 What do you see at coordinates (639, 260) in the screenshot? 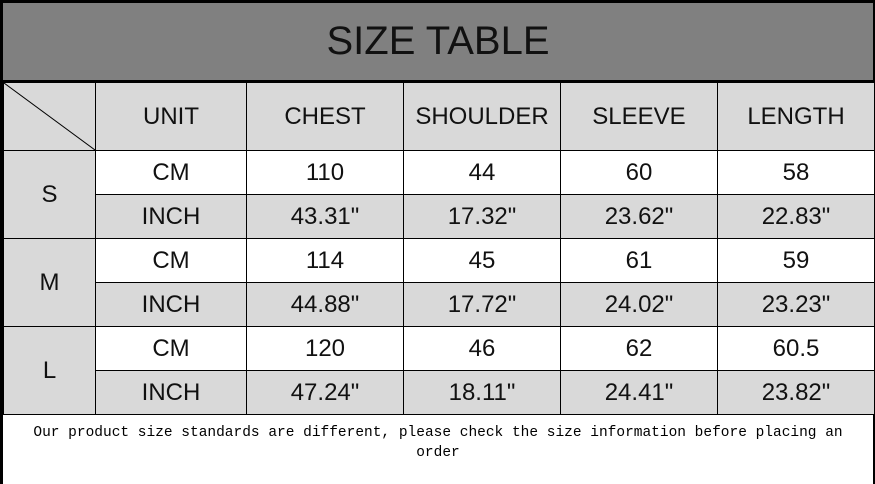
I see `value-cell: 61` at bounding box center [639, 260].